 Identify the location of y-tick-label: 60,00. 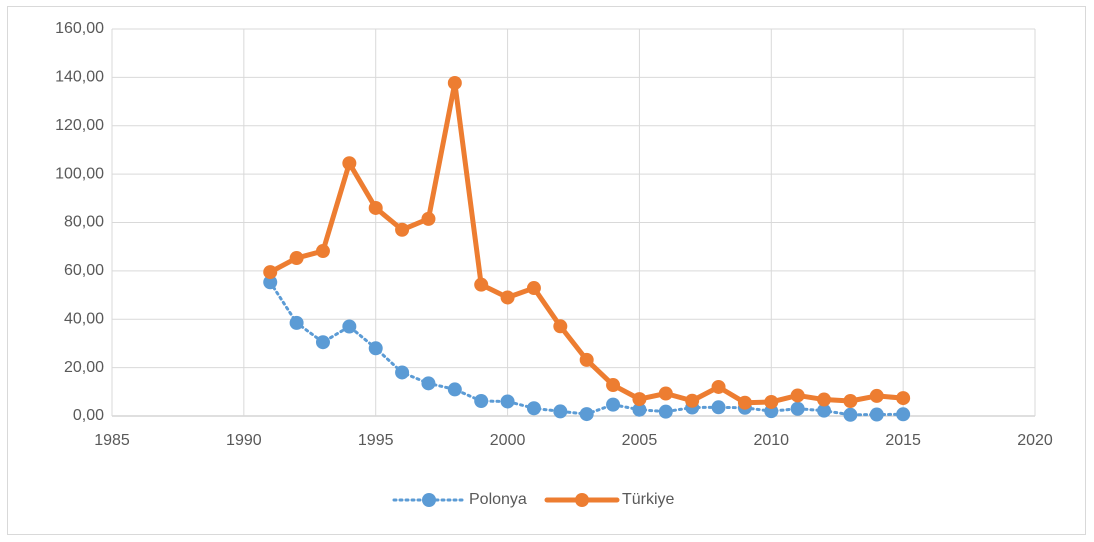
(84, 270).